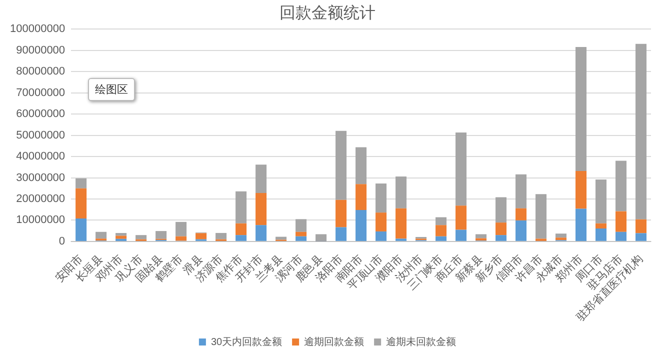 The width and height of the screenshot is (661, 357). I want to click on y-tick-label: 30000000, so click(41, 178).